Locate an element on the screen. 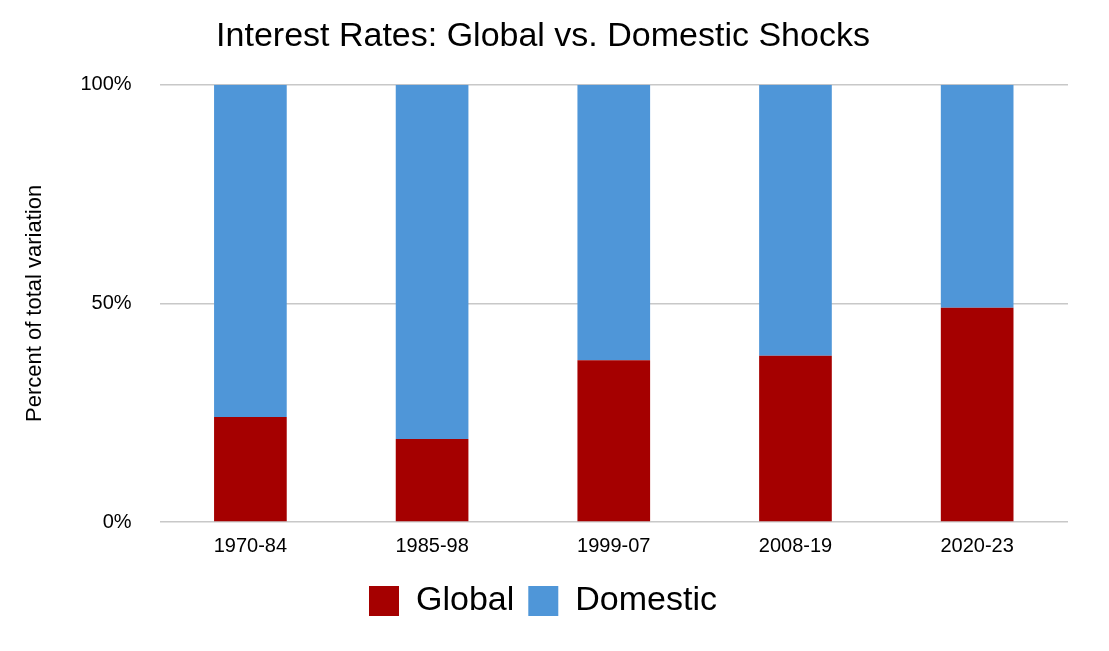 Image resolution: width=1109 pixels, height=651 pixels. chart-title: Interest Rates: Global vs. Domestic Shocks is located at coordinates (543, 33).